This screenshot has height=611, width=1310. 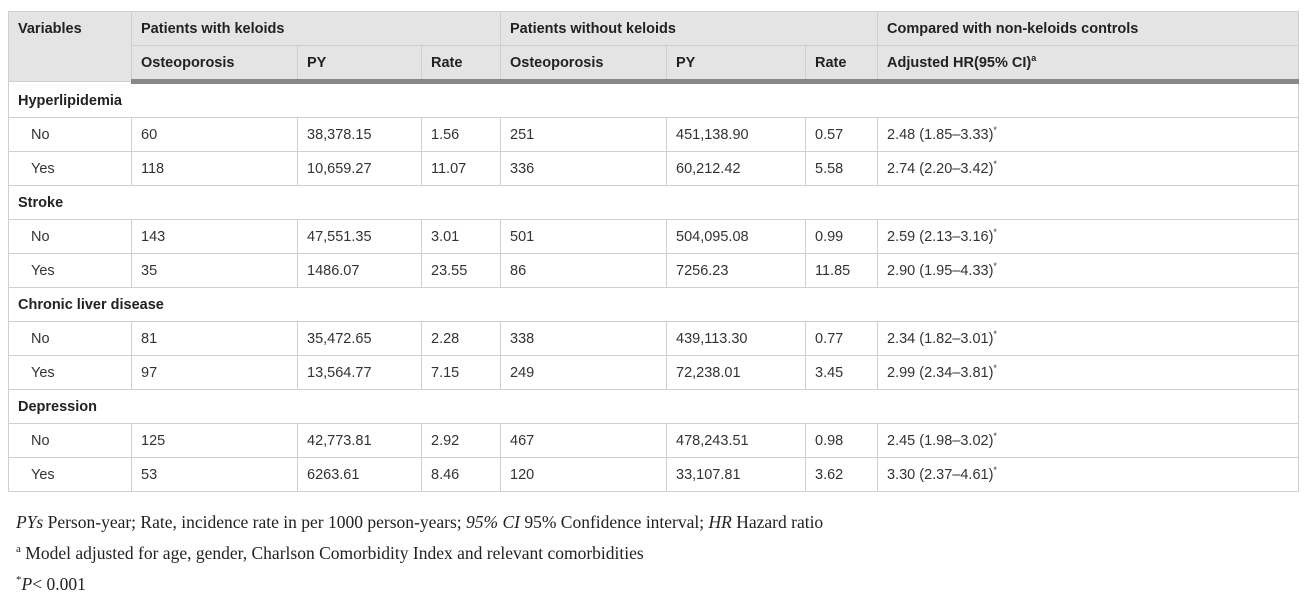 What do you see at coordinates (1088, 134) in the screenshot?
I see `adjusted-hr-cell: 2.48 (1.85–3.33)*` at bounding box center [1088, 134].